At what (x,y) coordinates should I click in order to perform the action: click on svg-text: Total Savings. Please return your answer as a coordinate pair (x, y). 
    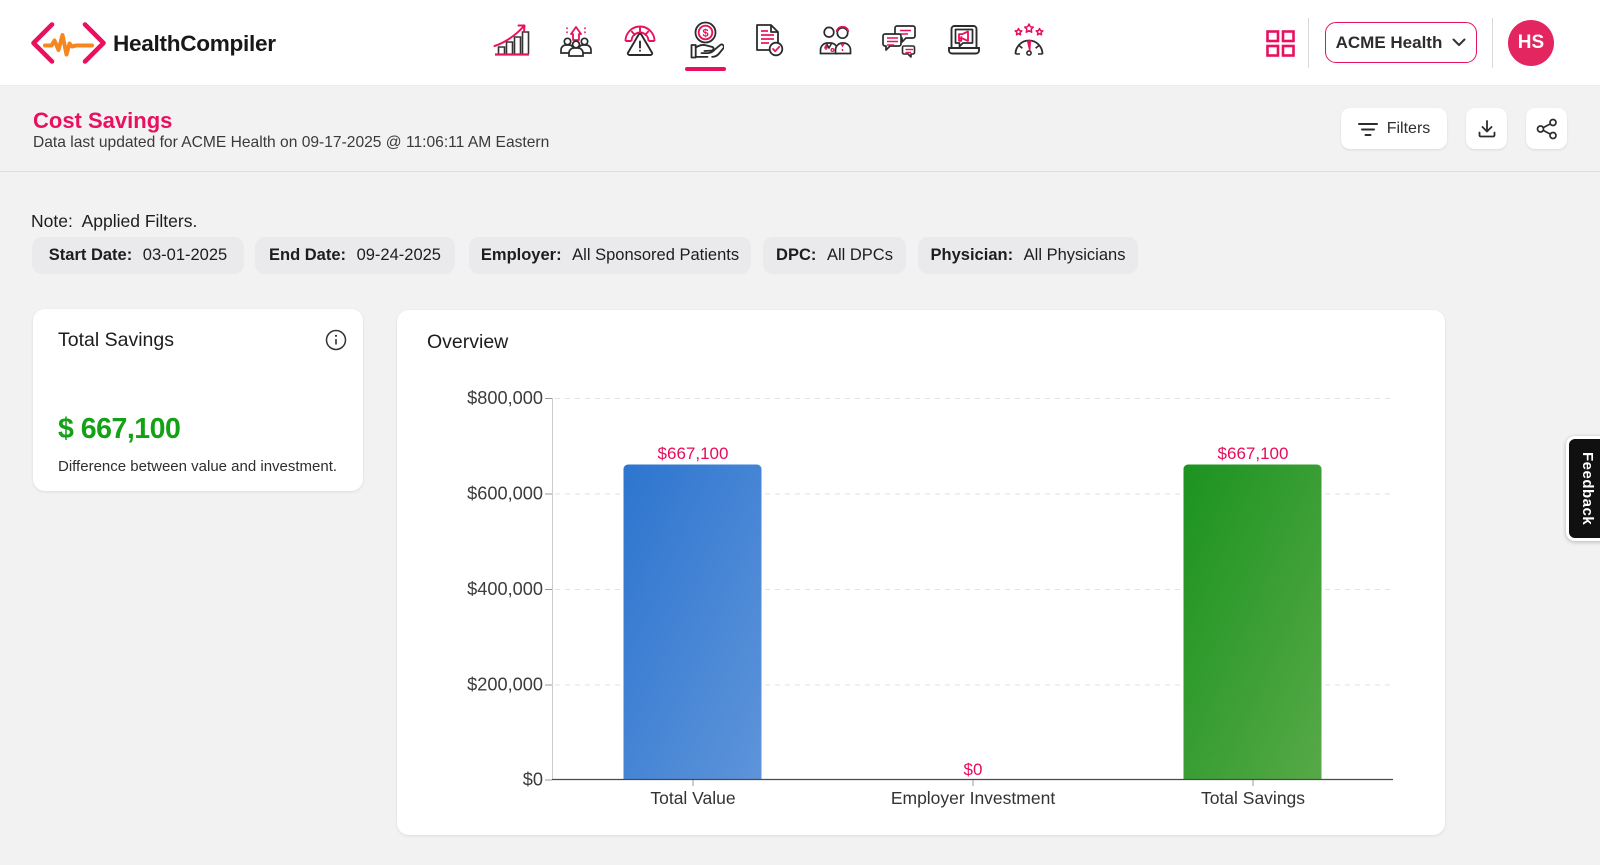
    Looking at the image, I should click on (1253, 798).